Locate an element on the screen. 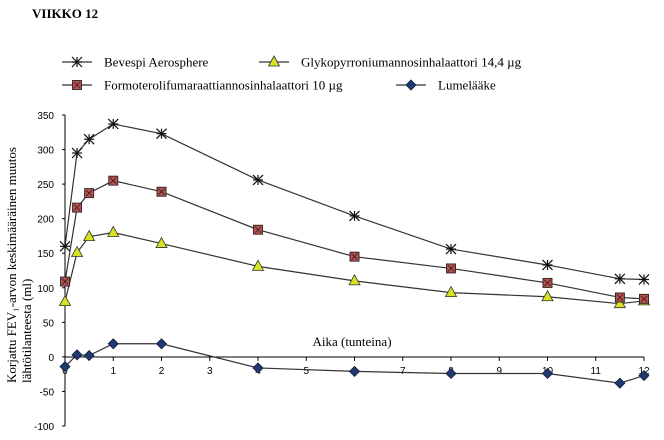  legend-label: Lumelääke is located at coordinates (467, 85).